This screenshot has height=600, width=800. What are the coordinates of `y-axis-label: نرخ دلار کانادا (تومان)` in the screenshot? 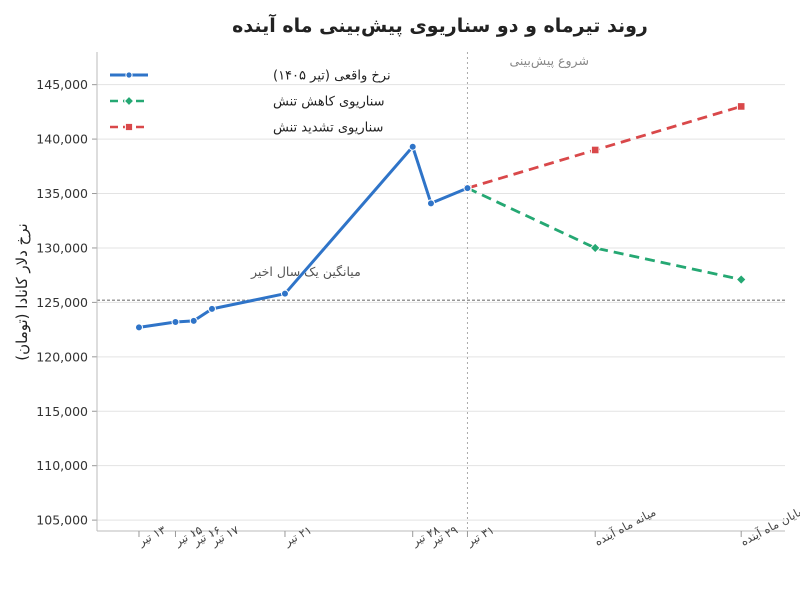 It's located at (22, 291).